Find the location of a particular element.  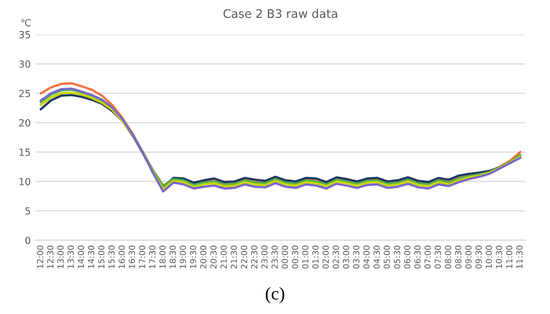

x-tick-label: 13:30 is located at coordinates (71, 257).